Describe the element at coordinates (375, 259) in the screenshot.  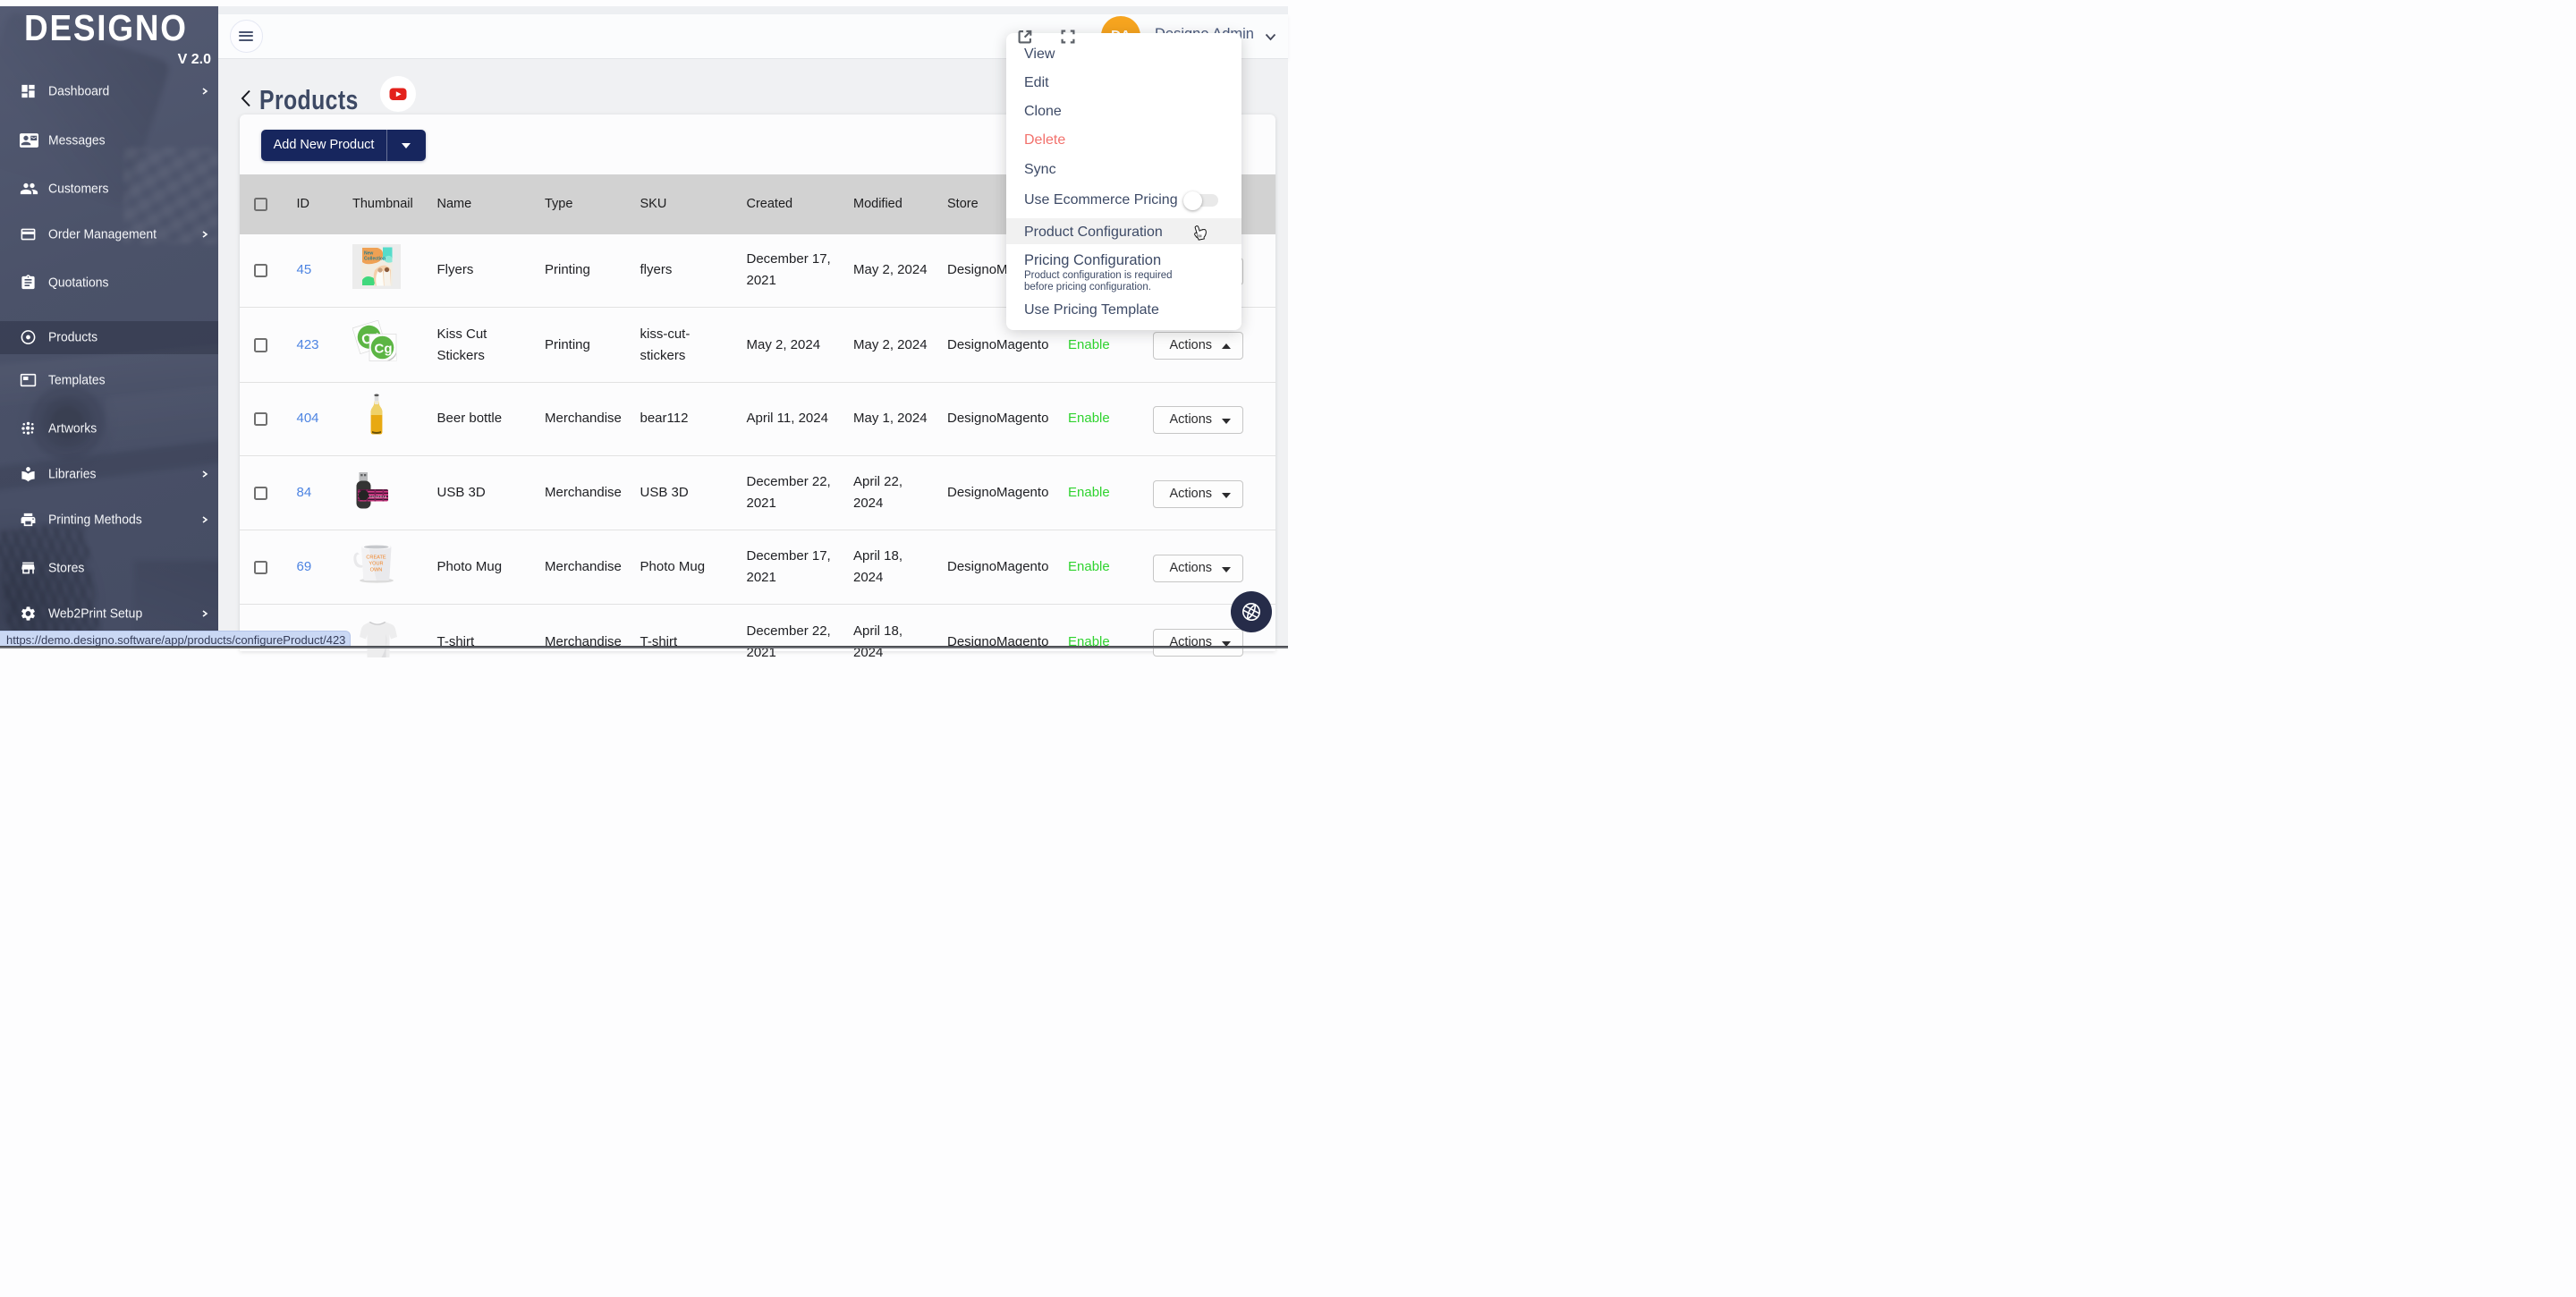
I see `svg-text: Collection` at that location.